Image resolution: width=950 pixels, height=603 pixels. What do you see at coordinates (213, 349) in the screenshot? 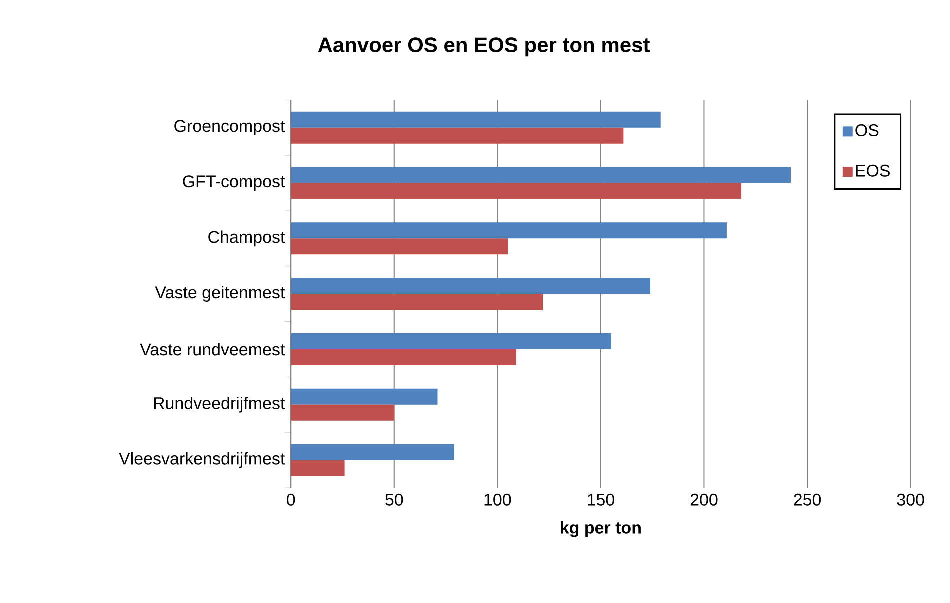
I see `y-tick-label: Vaste rundveemest` at bounding box center [213, 349].